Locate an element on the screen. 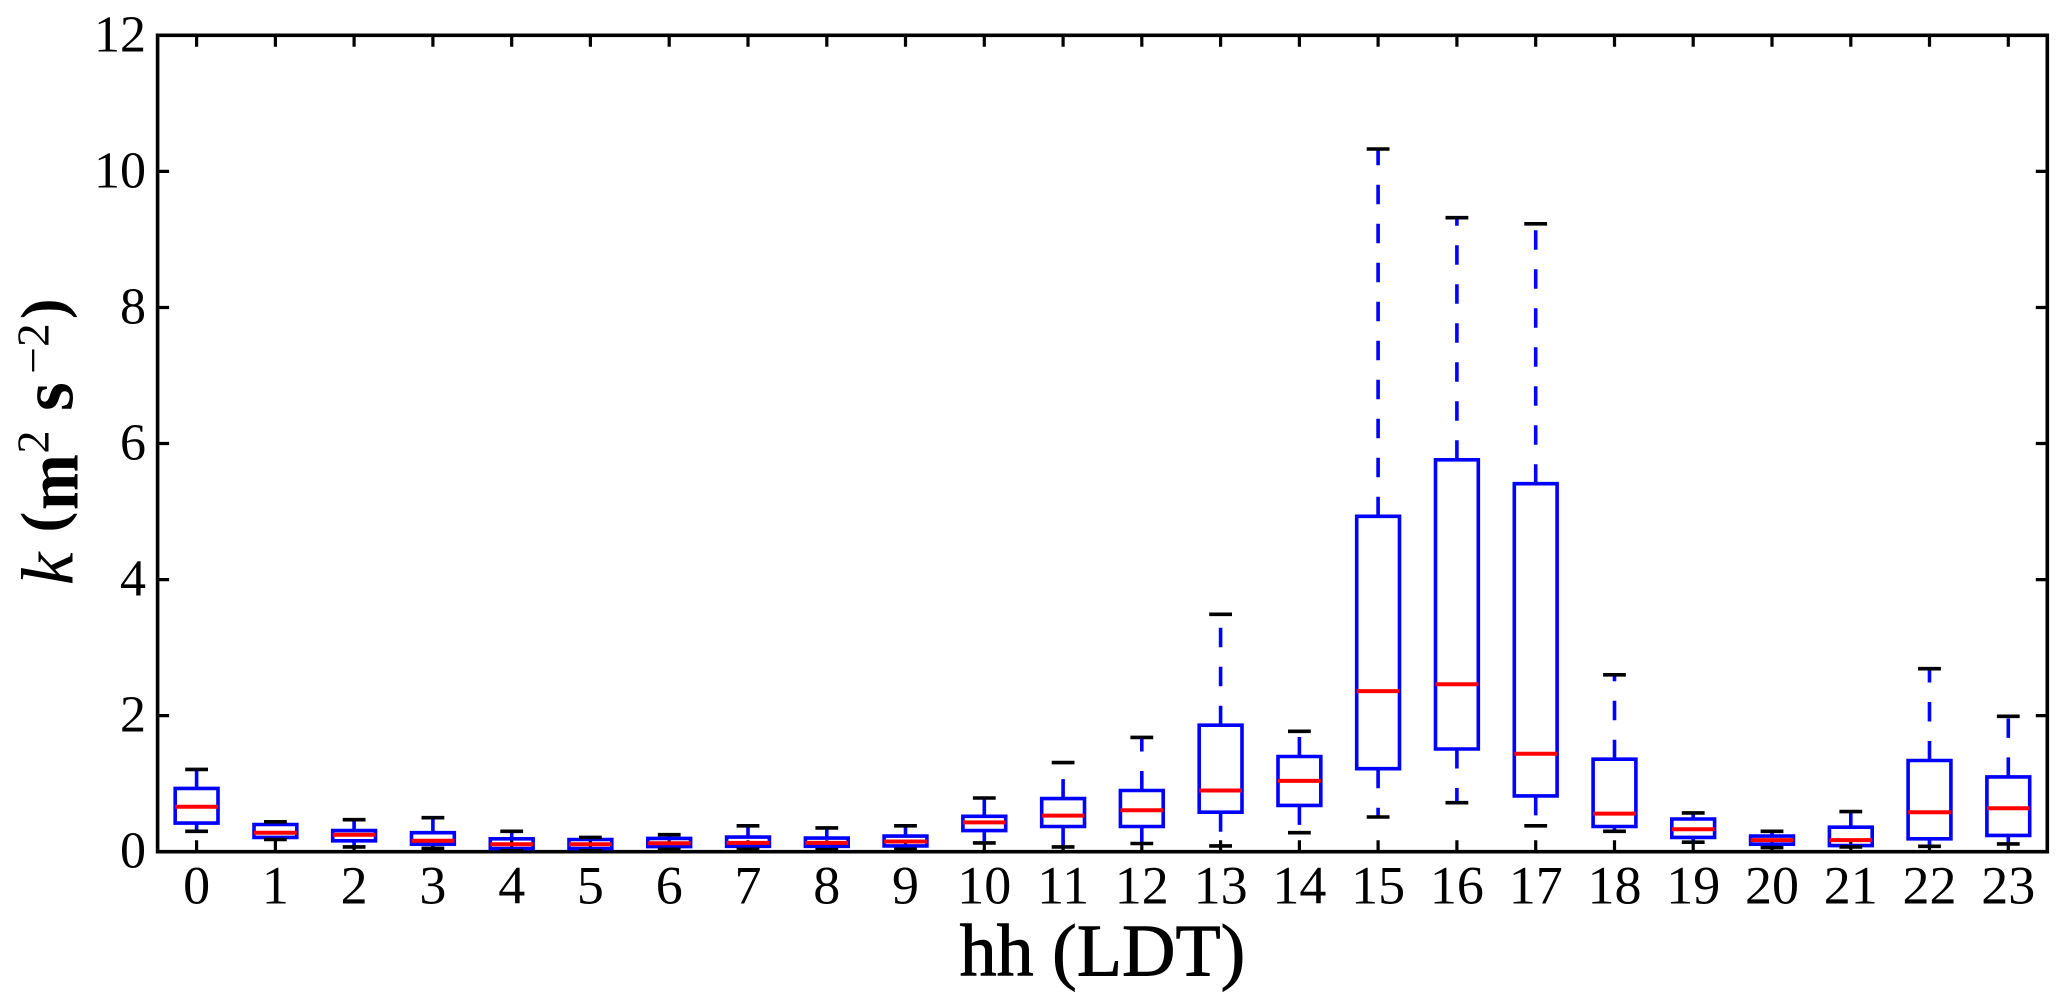 This screenshot has height=1003, width=2067. svg-text: 18 is located at coordinates (1615, 886).